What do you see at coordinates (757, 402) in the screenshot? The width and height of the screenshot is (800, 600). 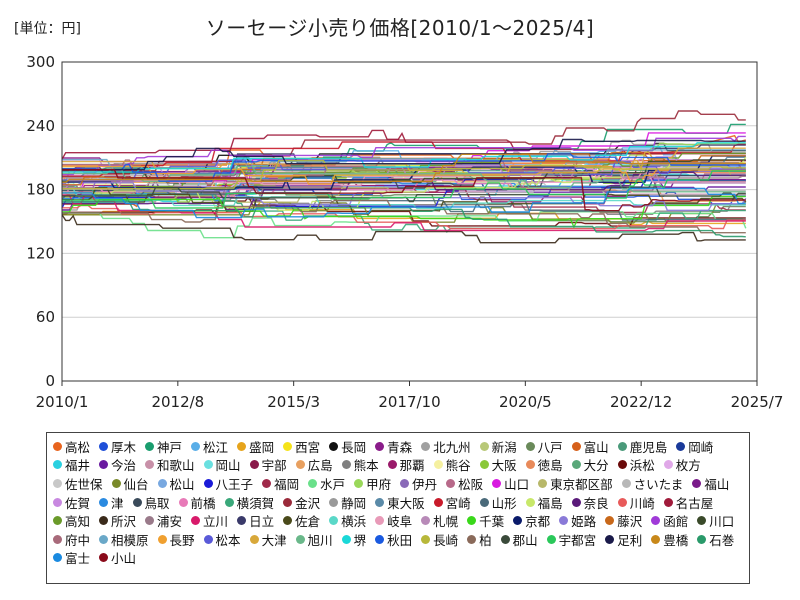 I see `x-tick-label: 2025/7` at bounding box center [757, 402].